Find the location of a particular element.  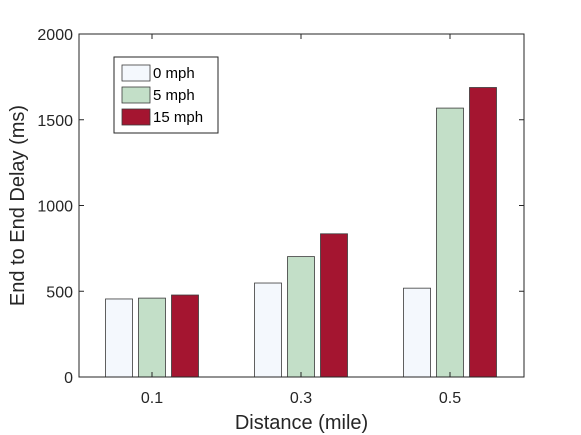

bar-0-mph-0.1 is located at coordinates (119, 338).